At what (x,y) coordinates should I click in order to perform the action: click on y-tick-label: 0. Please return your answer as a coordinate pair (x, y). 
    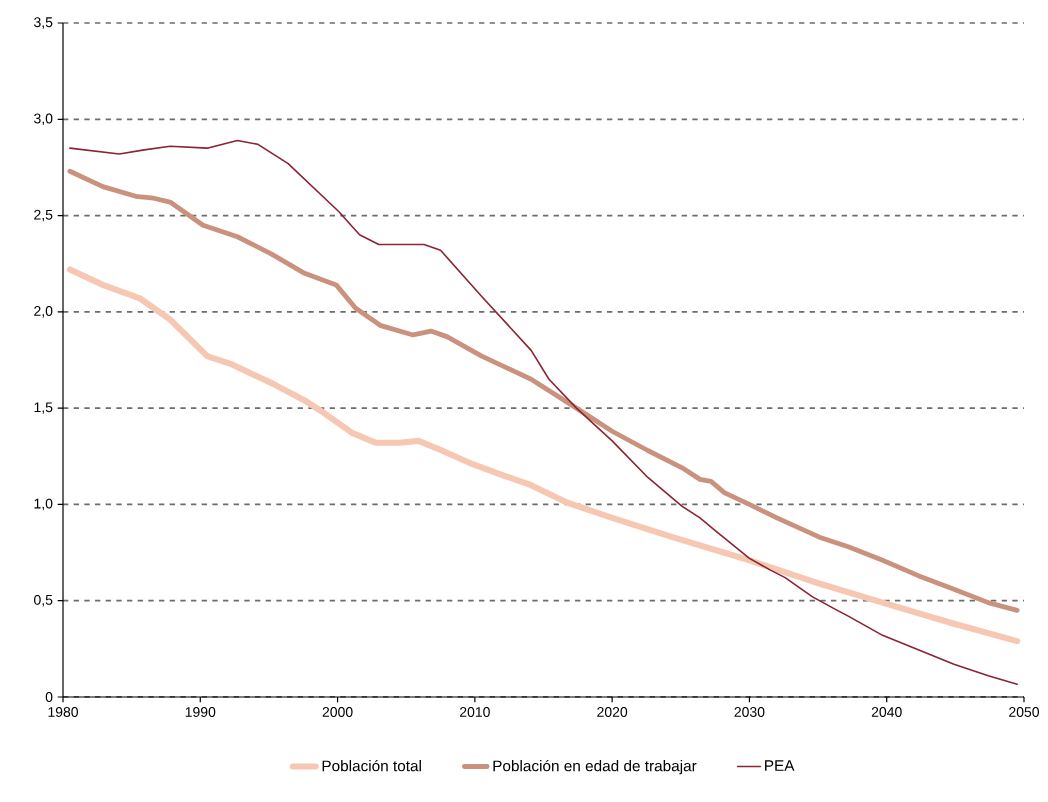
    Looking at the image, I should click on (49, 697).